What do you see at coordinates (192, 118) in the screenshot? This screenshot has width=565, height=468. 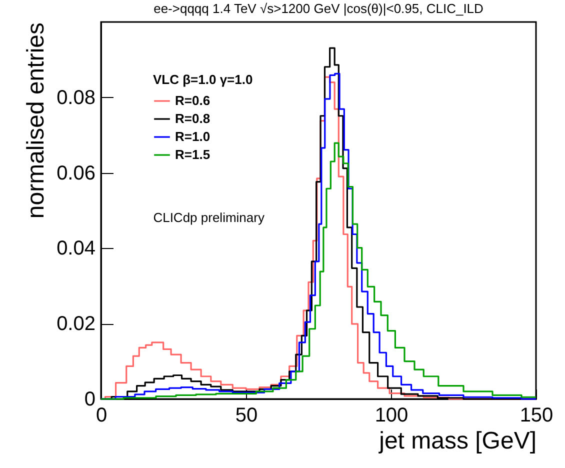 I see `legend-label: R=0.8` at bounding box center [192, 118].